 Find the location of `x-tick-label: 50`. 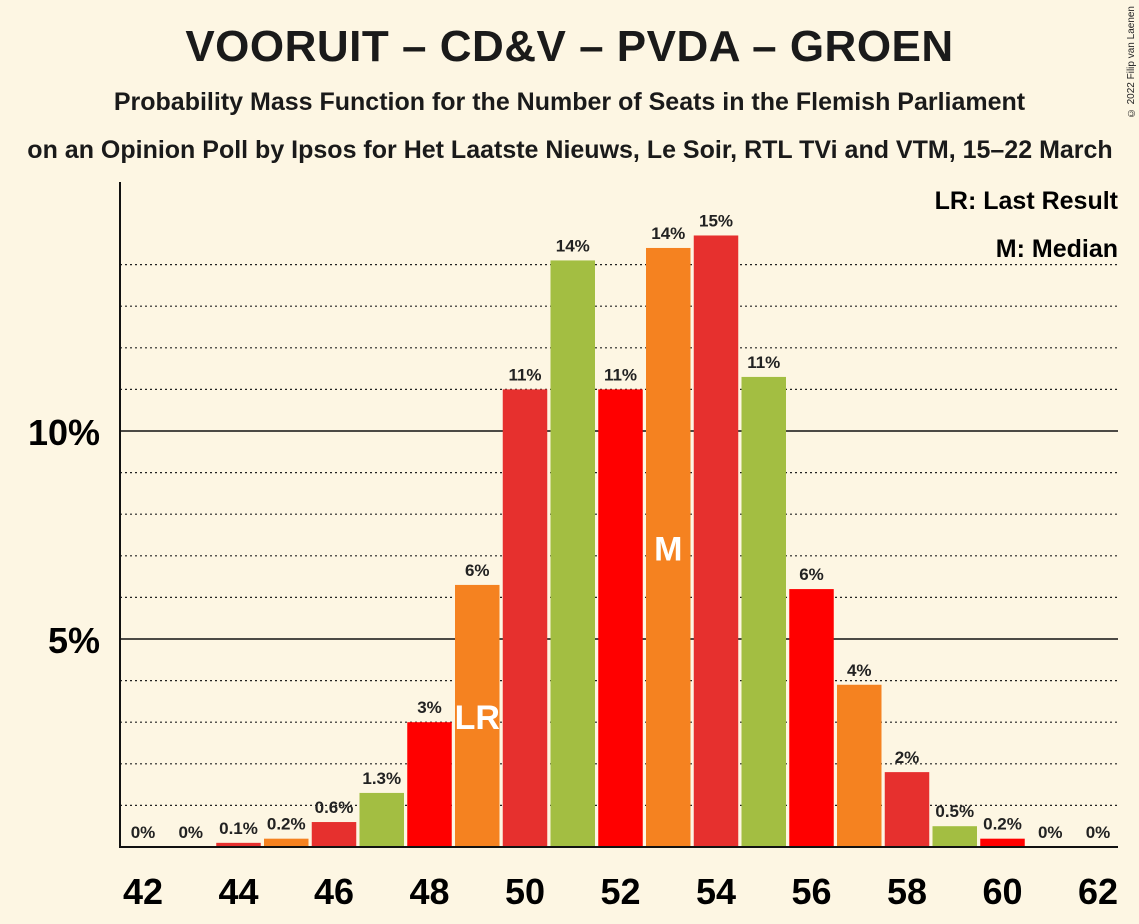

x-tick-label: 50 is located at coordinates (525, 891).